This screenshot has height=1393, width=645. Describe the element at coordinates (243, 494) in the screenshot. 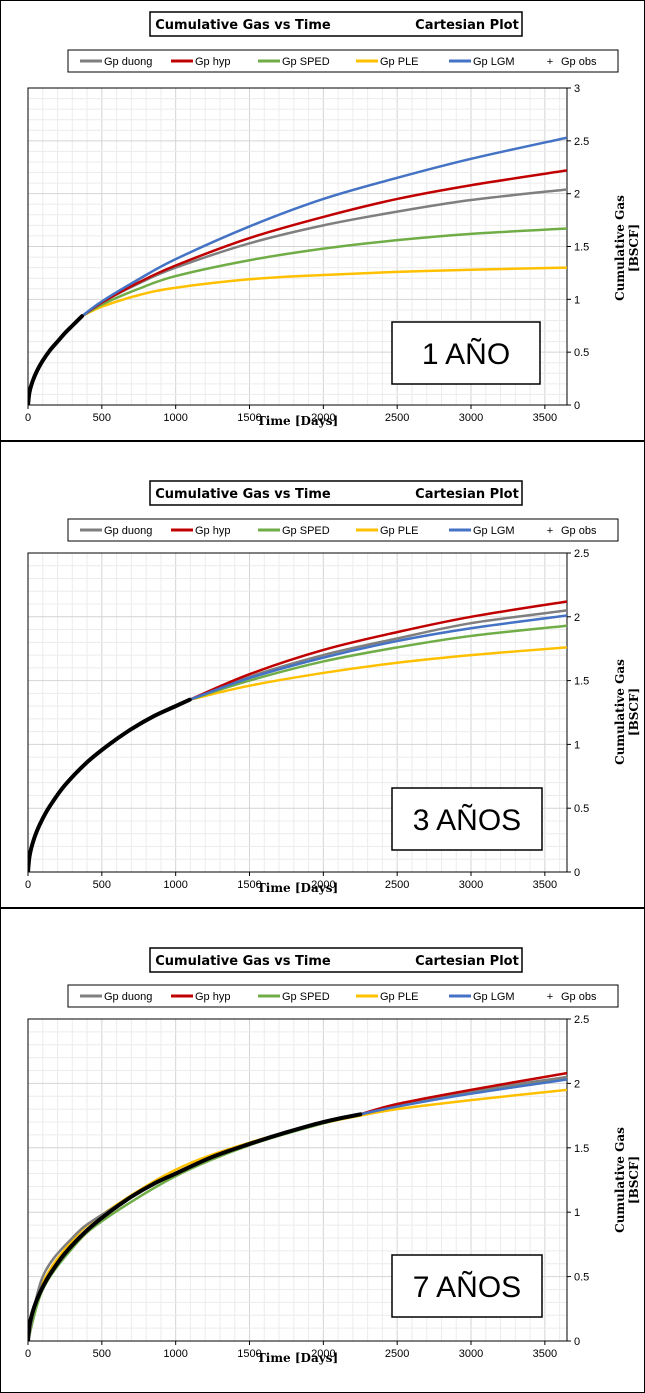

I see `chart-title: Cumulative Gas vs Time` at that location.